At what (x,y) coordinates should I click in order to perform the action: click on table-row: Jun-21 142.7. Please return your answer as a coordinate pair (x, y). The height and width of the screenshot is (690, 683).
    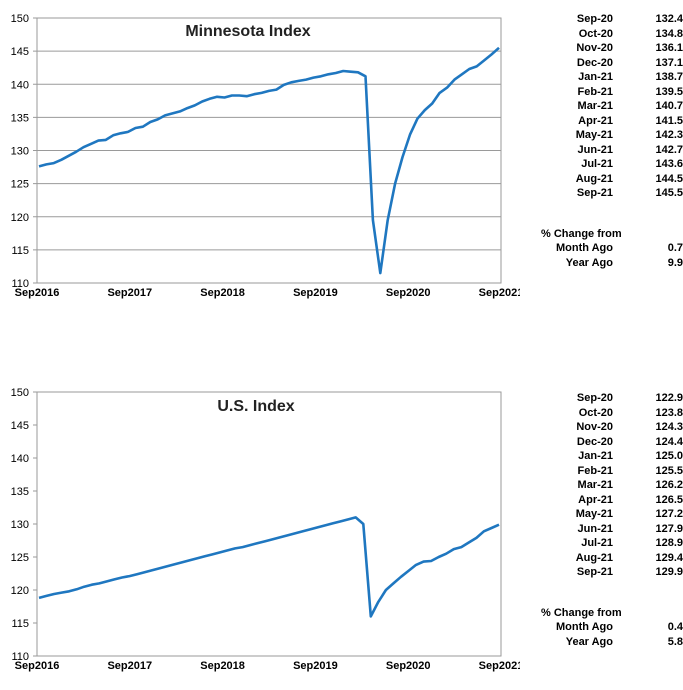
    Looking at the image, I should click on (613, 150).